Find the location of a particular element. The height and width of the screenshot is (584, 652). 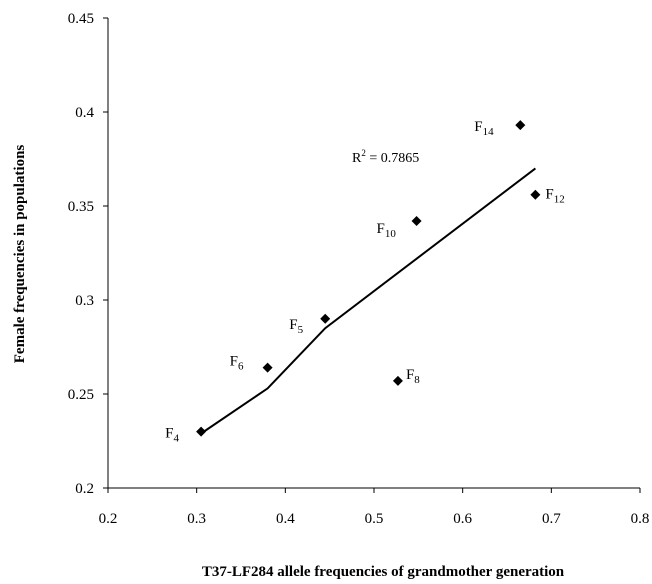

point-label-subscript: 4 is located at coordinates (176, 439).